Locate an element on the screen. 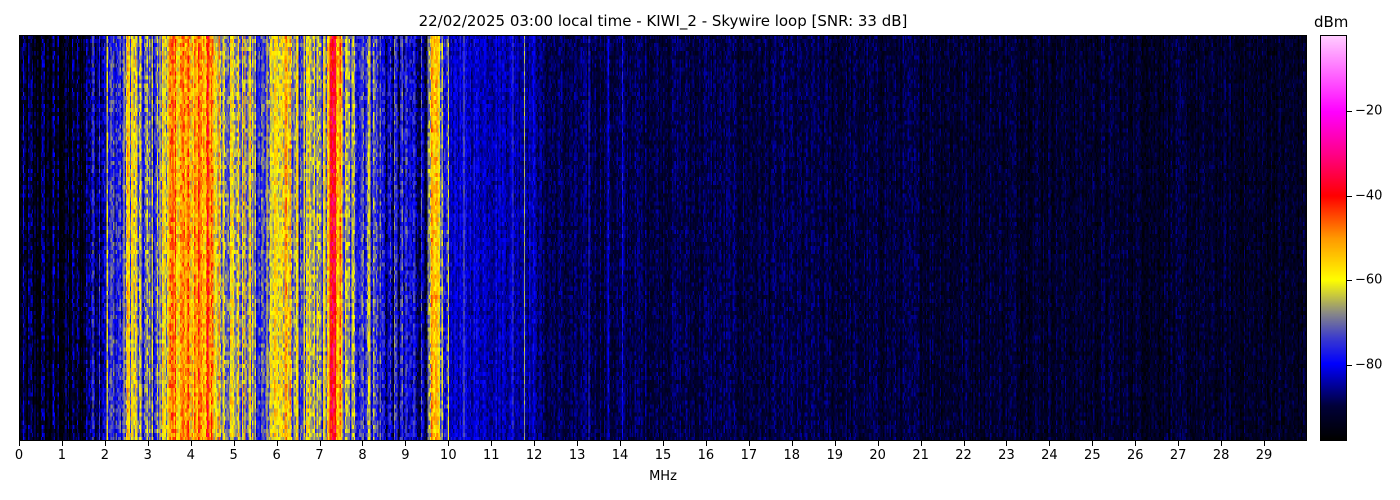 The height and width of the screenshot is (500, 1400). x-tick-label: 26 is located at coordinates (1135, 455).